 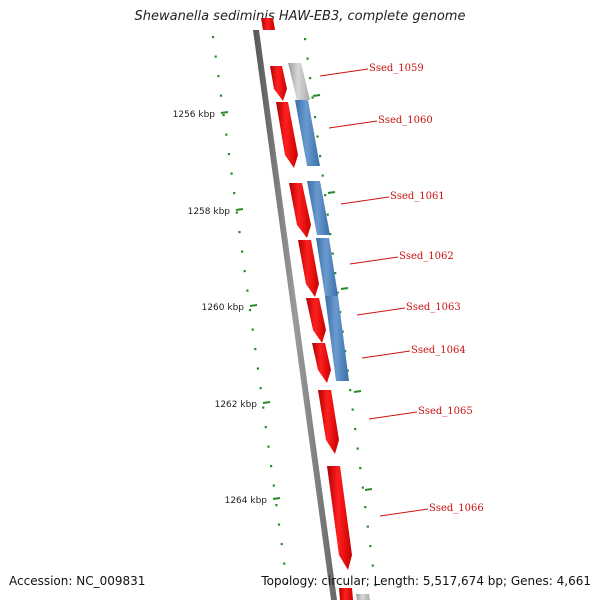 What do you see at coordinates (438, 350) in the screenshot?
I see `gene-label-ssed-1064: Ssed_1064` at bounding box center [438, 350].